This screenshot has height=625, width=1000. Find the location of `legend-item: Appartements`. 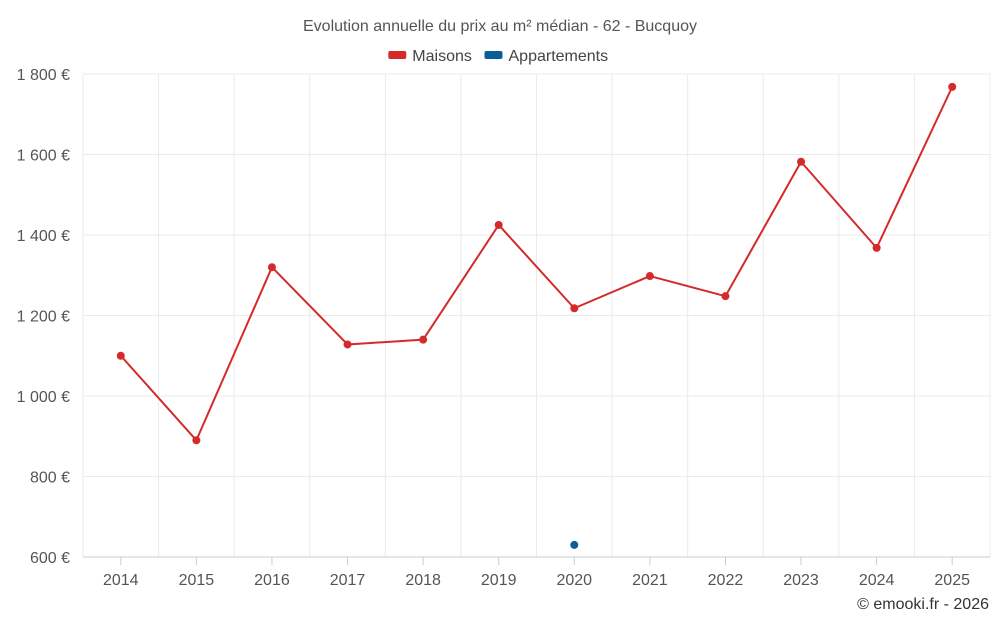

legend-item: Appartements is located at coordinates (546, 56).